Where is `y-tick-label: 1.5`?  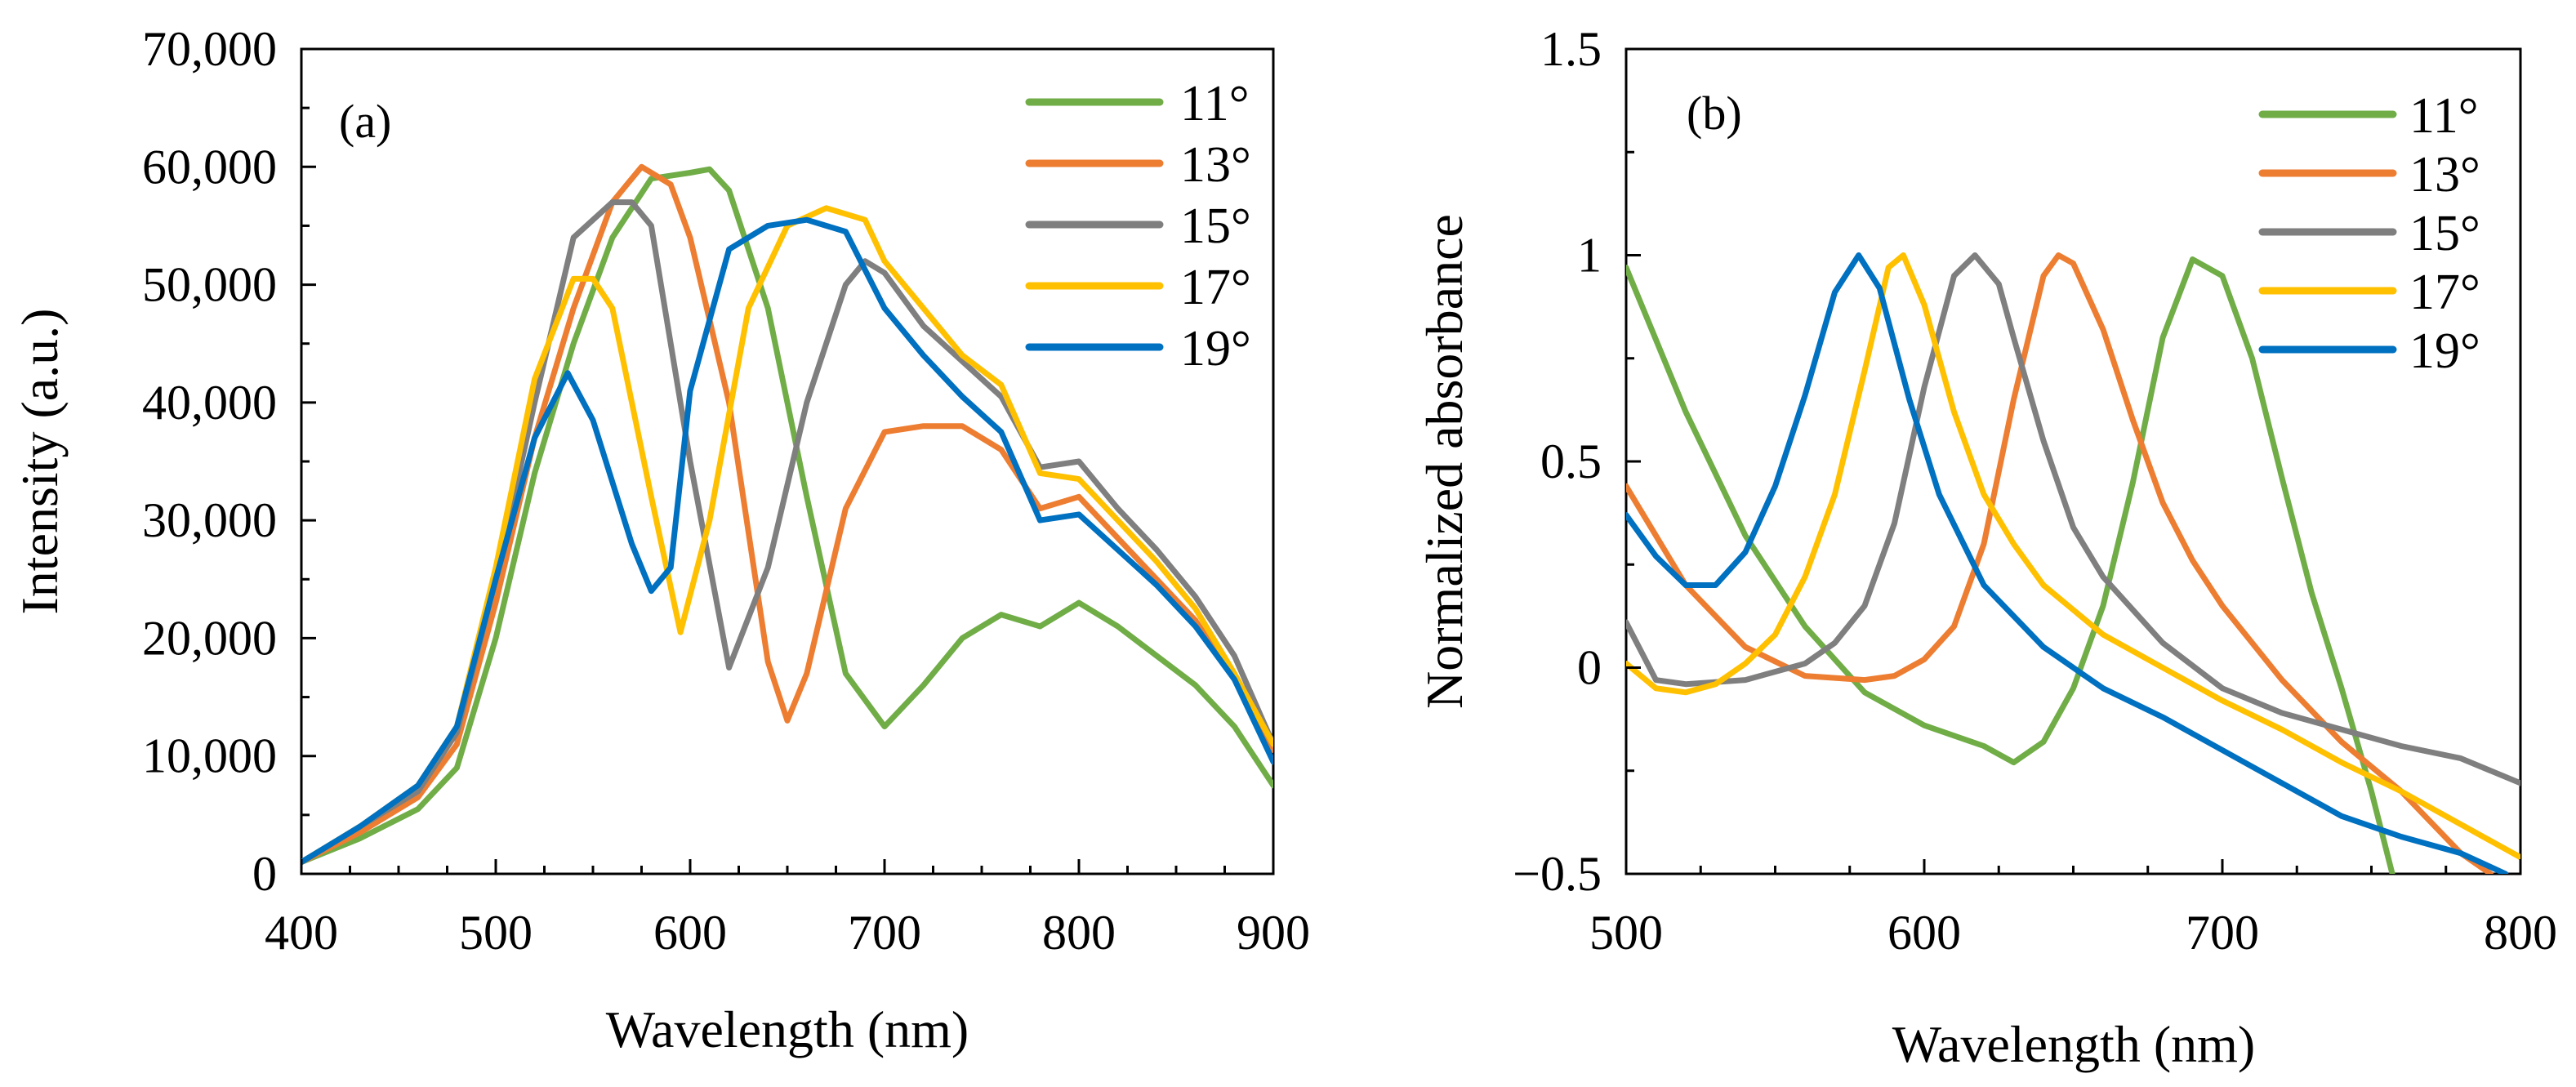
y-tick-label: 1.5 is located at coordinates (1571, 49).